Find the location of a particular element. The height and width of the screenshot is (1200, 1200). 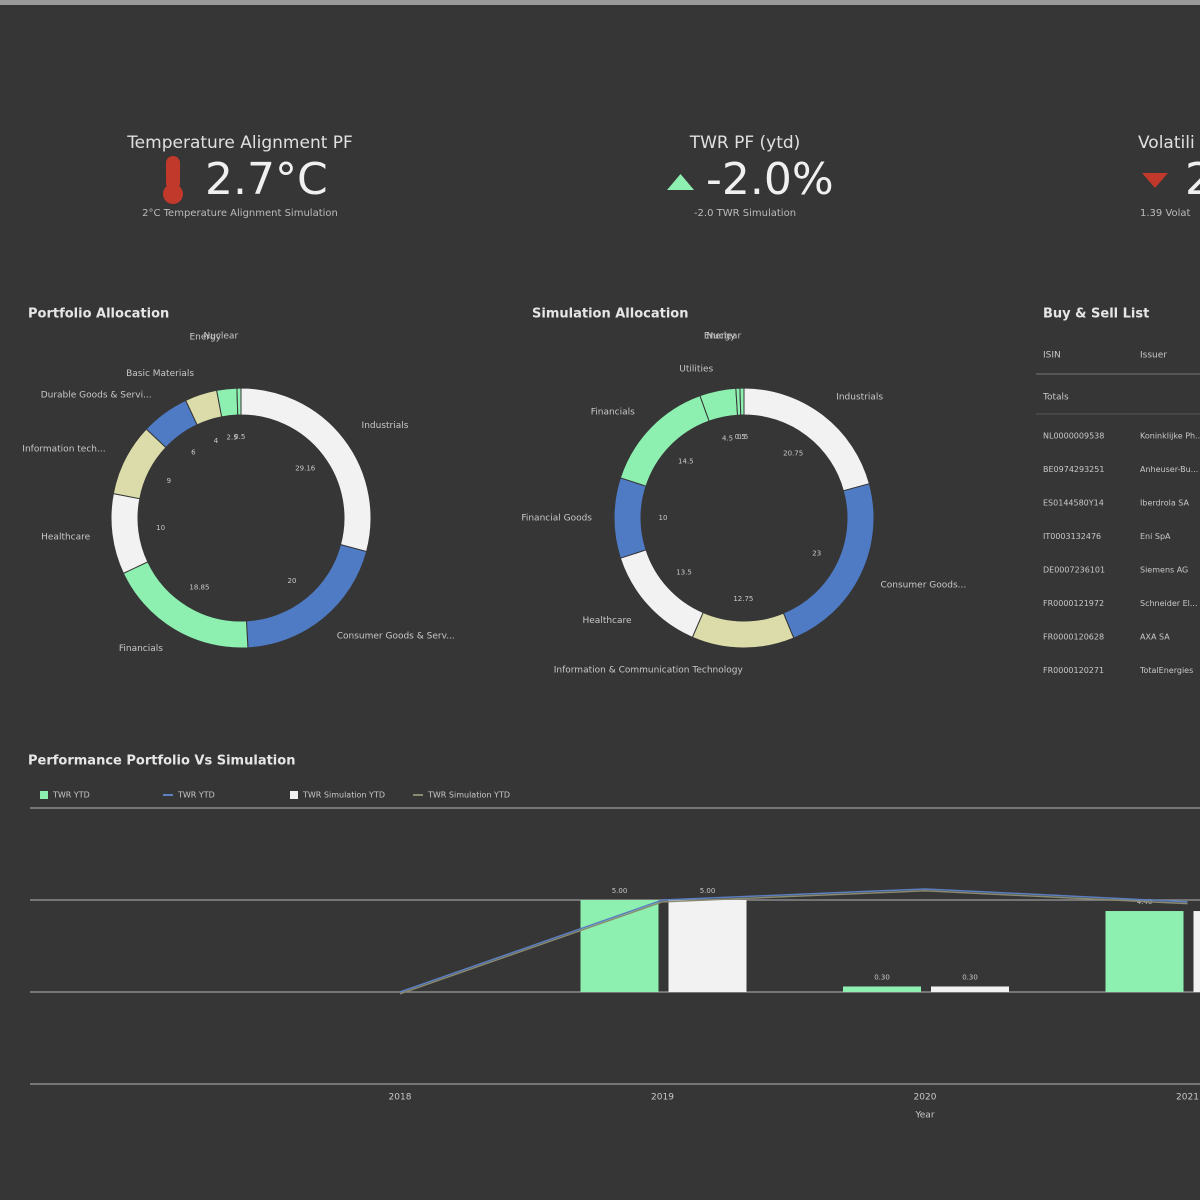

table-cell: BE0974293251 is located at coordinates (1073, 469).